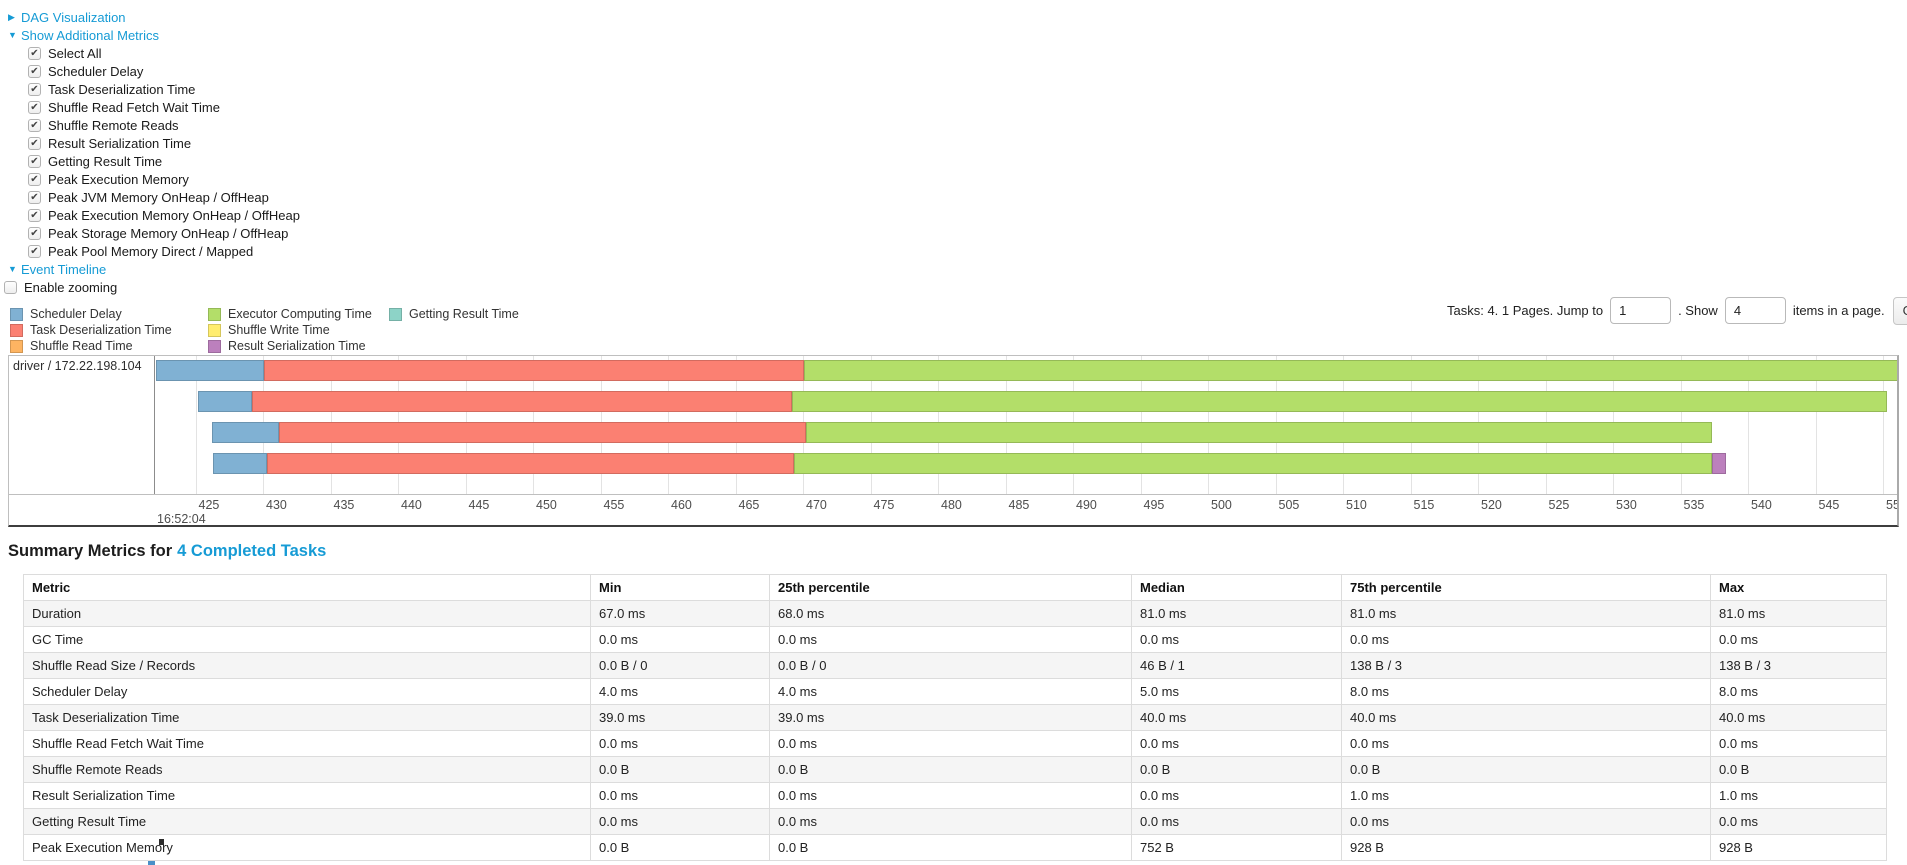  What do you see at coordinates (680, 587) in the screenshot?
I see `summary-column-header: Min` at bounding box center [680, 587].